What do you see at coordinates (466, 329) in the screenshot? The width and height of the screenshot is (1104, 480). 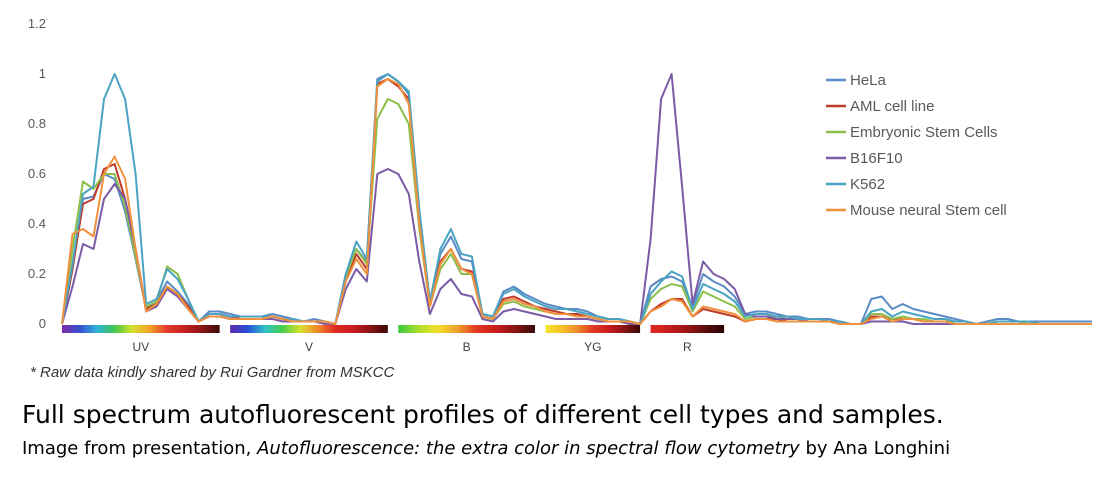 I see `laser-bar-b` at bounding box center [466, 329].